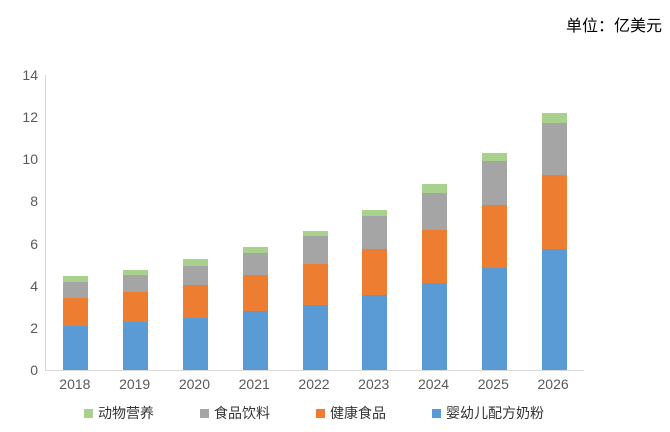  Describe the element at coordinates (30, 75) in the screenshot. I see `y-axis-tick-label: 14` at that location.